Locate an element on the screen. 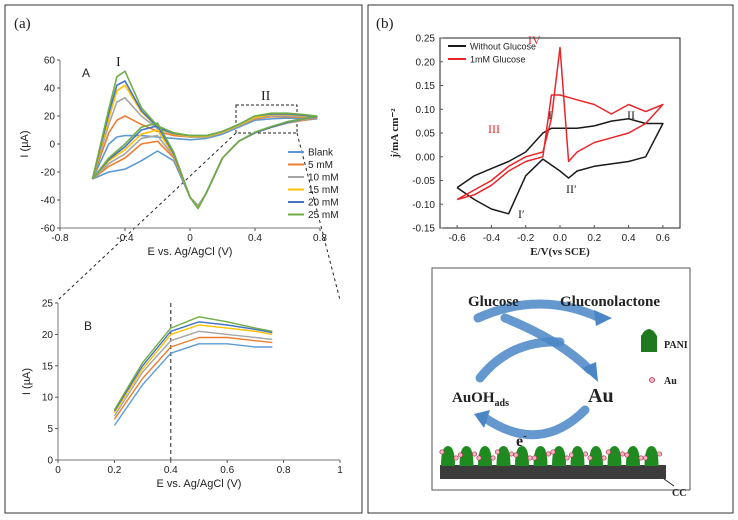 The width and height of the screenshot is (738, 520). legend-label: Blank is located at coordinates (321, 153).